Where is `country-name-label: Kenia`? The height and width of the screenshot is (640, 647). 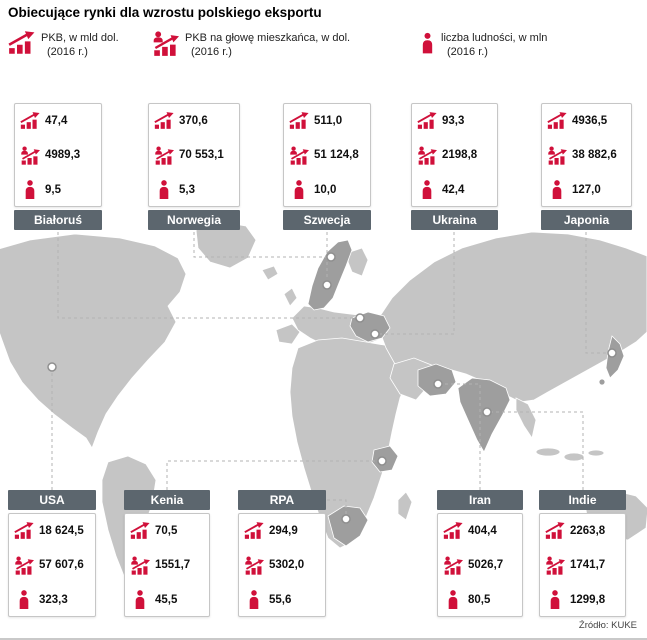
country-name-label: Kenia is located at coordinates (167, 500).